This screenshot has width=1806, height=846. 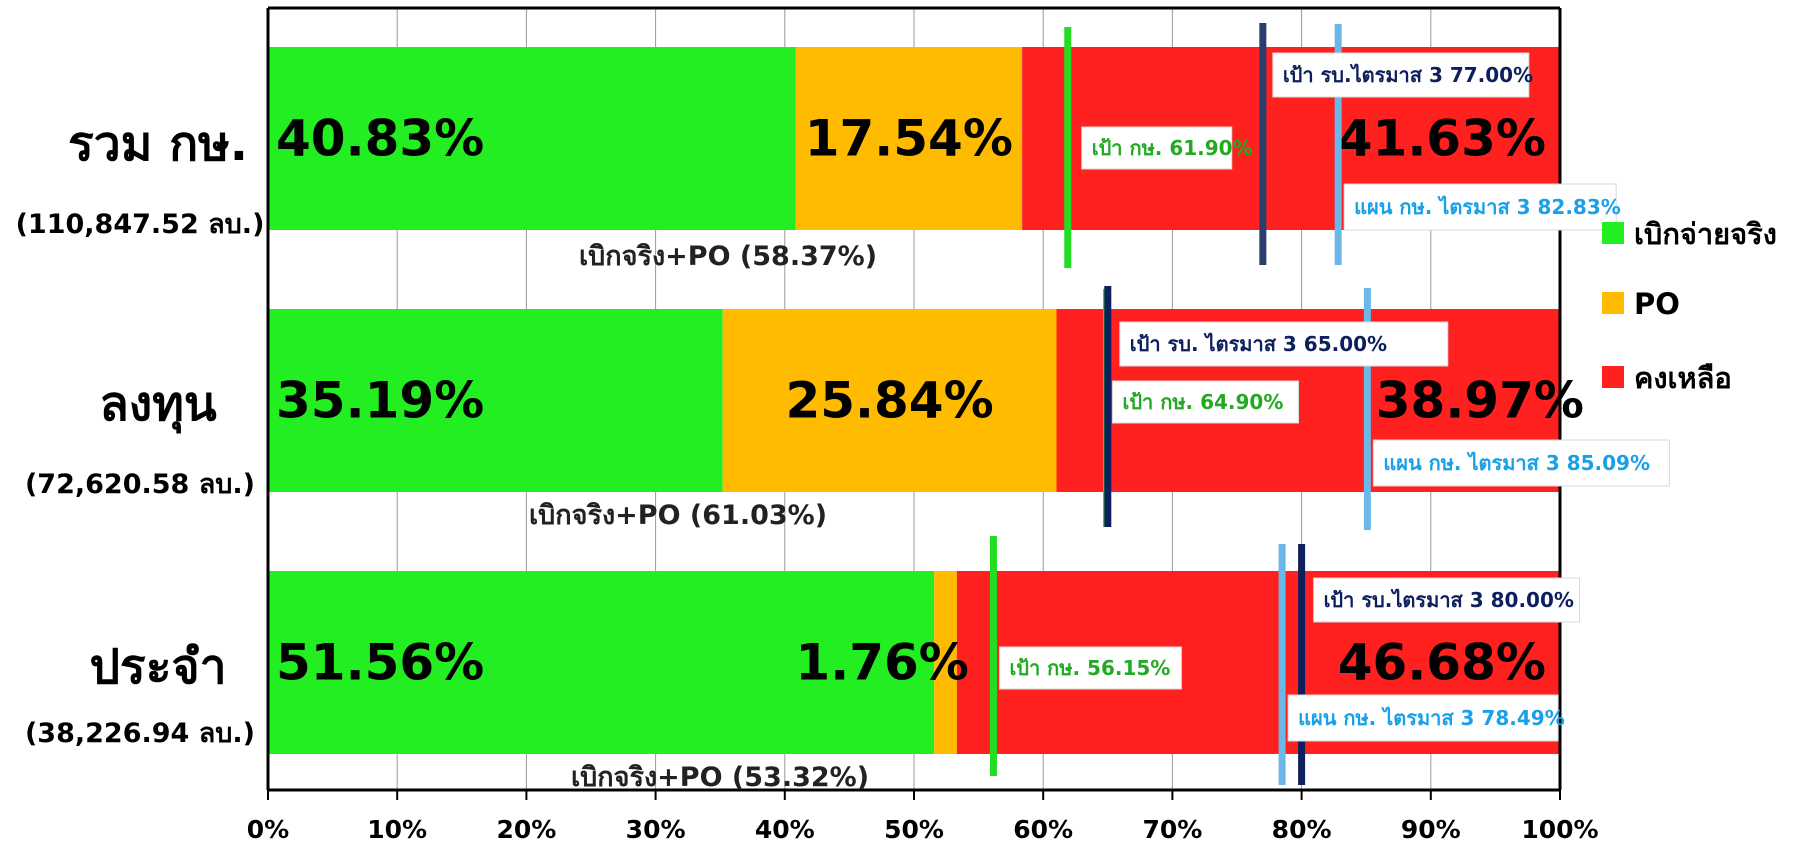 What do you see at coordinates (526, 829) in the screenshot?
I see `tick-label: 20%` at bounding box center [526, 829].